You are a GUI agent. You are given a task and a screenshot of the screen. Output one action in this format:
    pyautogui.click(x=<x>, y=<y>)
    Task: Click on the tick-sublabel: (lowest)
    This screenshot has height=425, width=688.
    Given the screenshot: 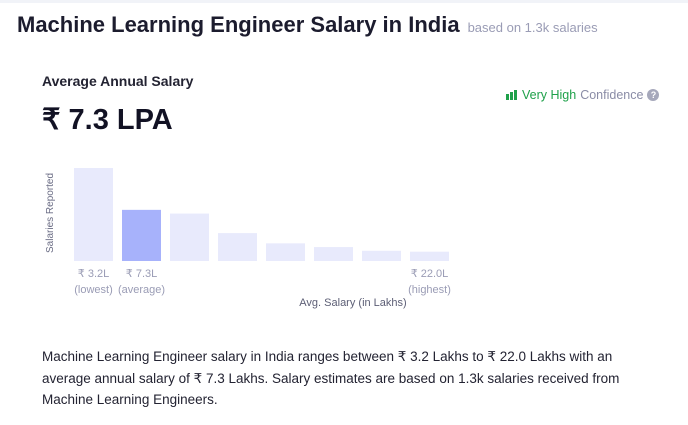 What is the action you would take?
    pyautogui.click(x=93, y=290)
    